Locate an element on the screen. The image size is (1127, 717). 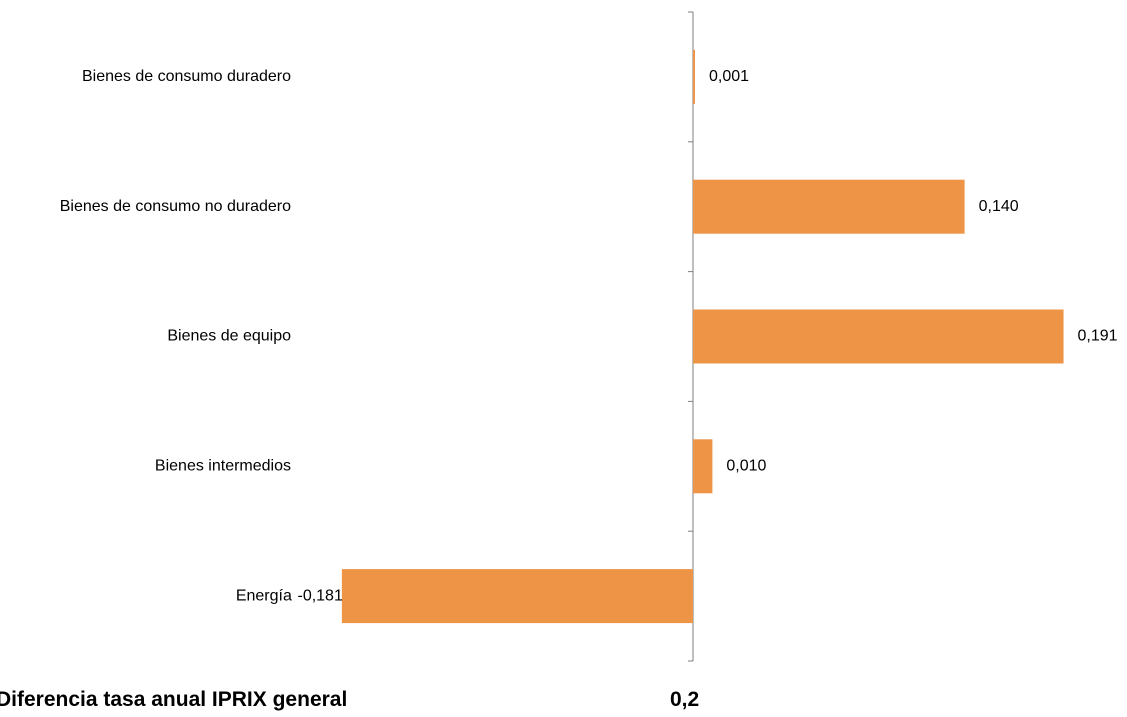
data-label: 0,140 is located at coordinates (999, 206).